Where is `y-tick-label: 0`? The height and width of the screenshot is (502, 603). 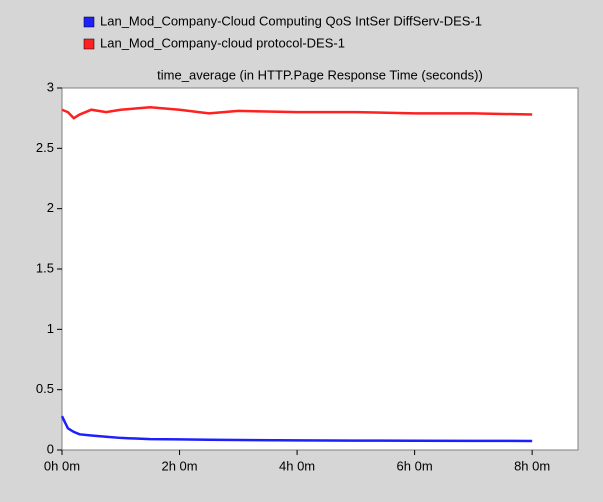
y-tick-label: 0 is located at coordinates (50, 448).